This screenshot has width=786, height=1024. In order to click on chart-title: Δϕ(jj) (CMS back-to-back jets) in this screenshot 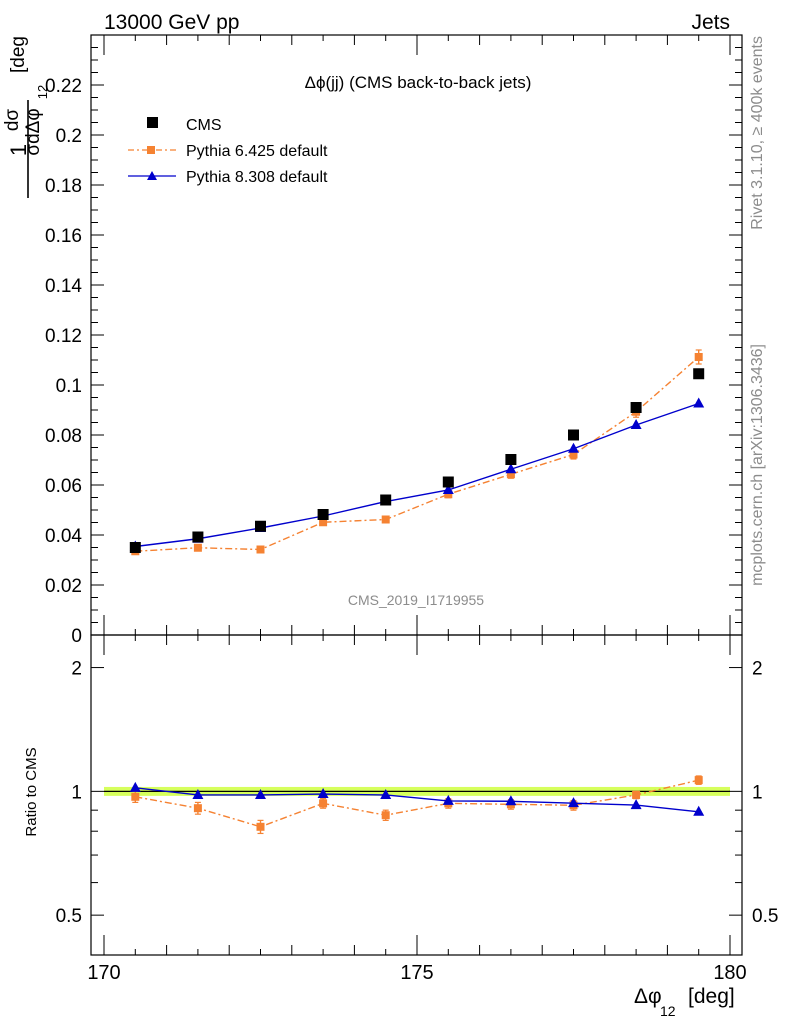, I will do `click(418, 82)`.